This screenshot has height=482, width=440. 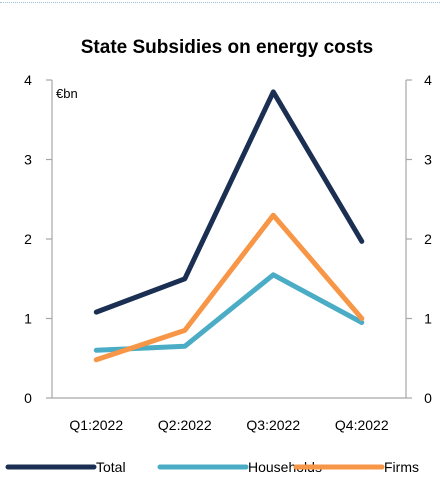 What do you see at coordinates (229, 312) in the screenshot?
I see `series-line-households` at bounding box center [229, 312].